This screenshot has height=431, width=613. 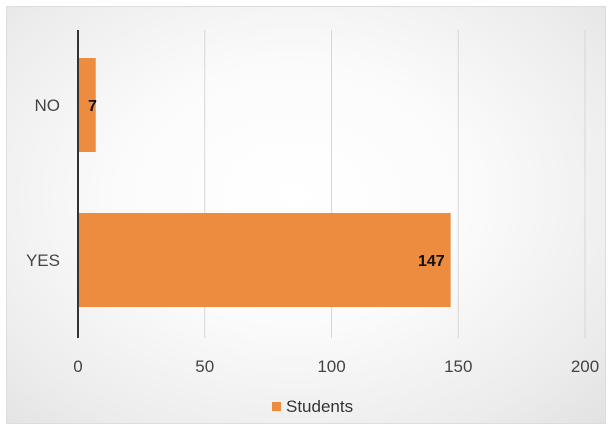 What do you see at coordinates (77, 366) in the screenshot?
I see `x-tick-label: 0` at bounding box center [77, 366].